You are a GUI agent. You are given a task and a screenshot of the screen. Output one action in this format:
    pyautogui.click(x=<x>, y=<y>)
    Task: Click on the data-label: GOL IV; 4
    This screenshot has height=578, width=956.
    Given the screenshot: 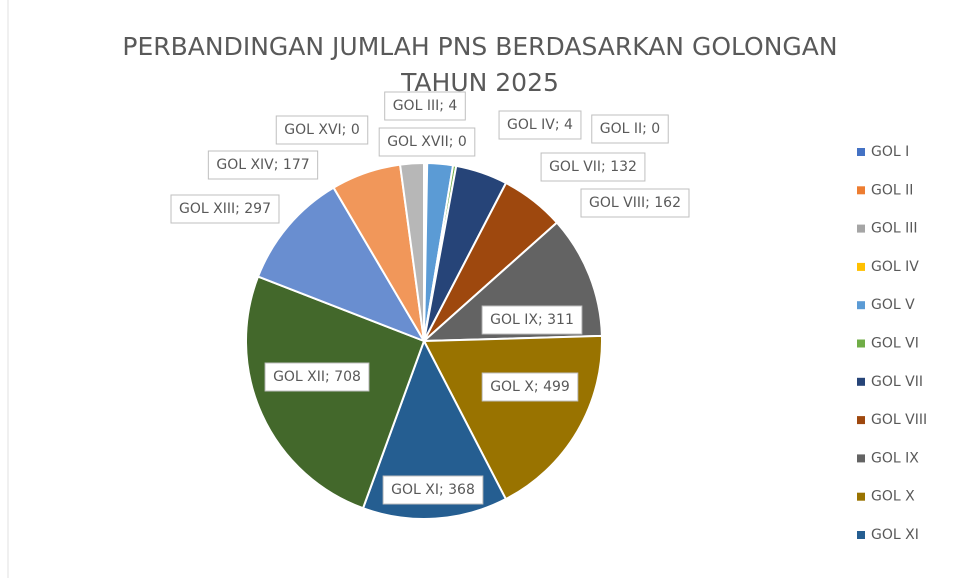 What is the action you would take?
    pyautogui.click(x=540, y=125)
    